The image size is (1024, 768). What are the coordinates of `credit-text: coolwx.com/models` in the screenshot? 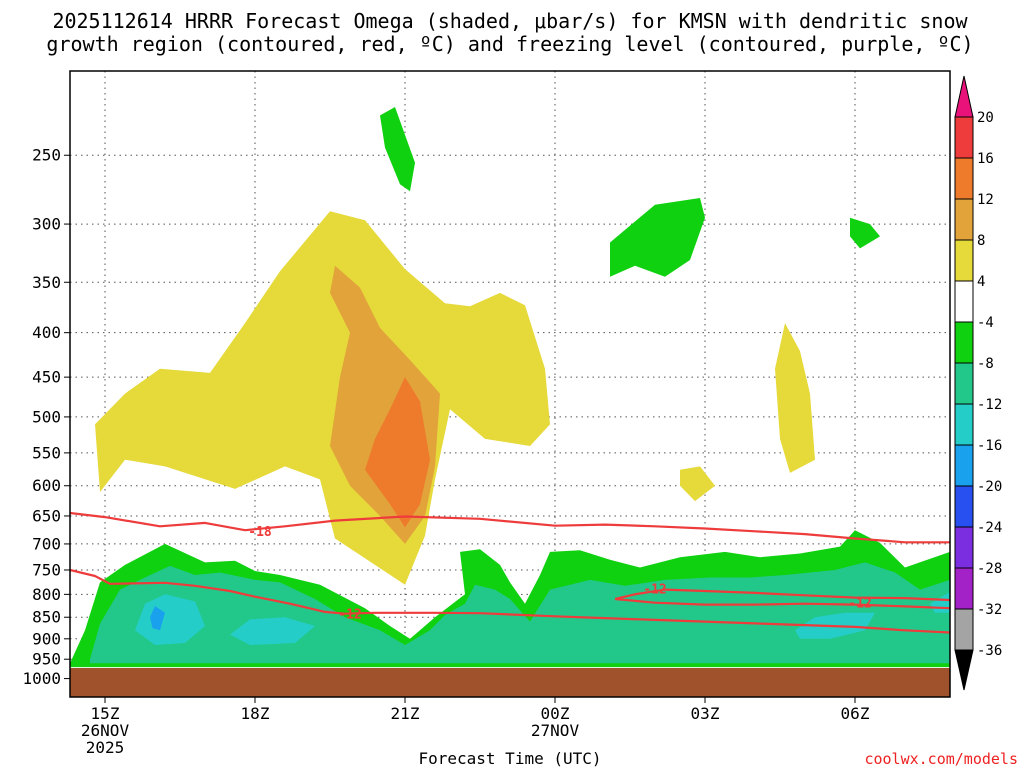 It's located at (941, 759).